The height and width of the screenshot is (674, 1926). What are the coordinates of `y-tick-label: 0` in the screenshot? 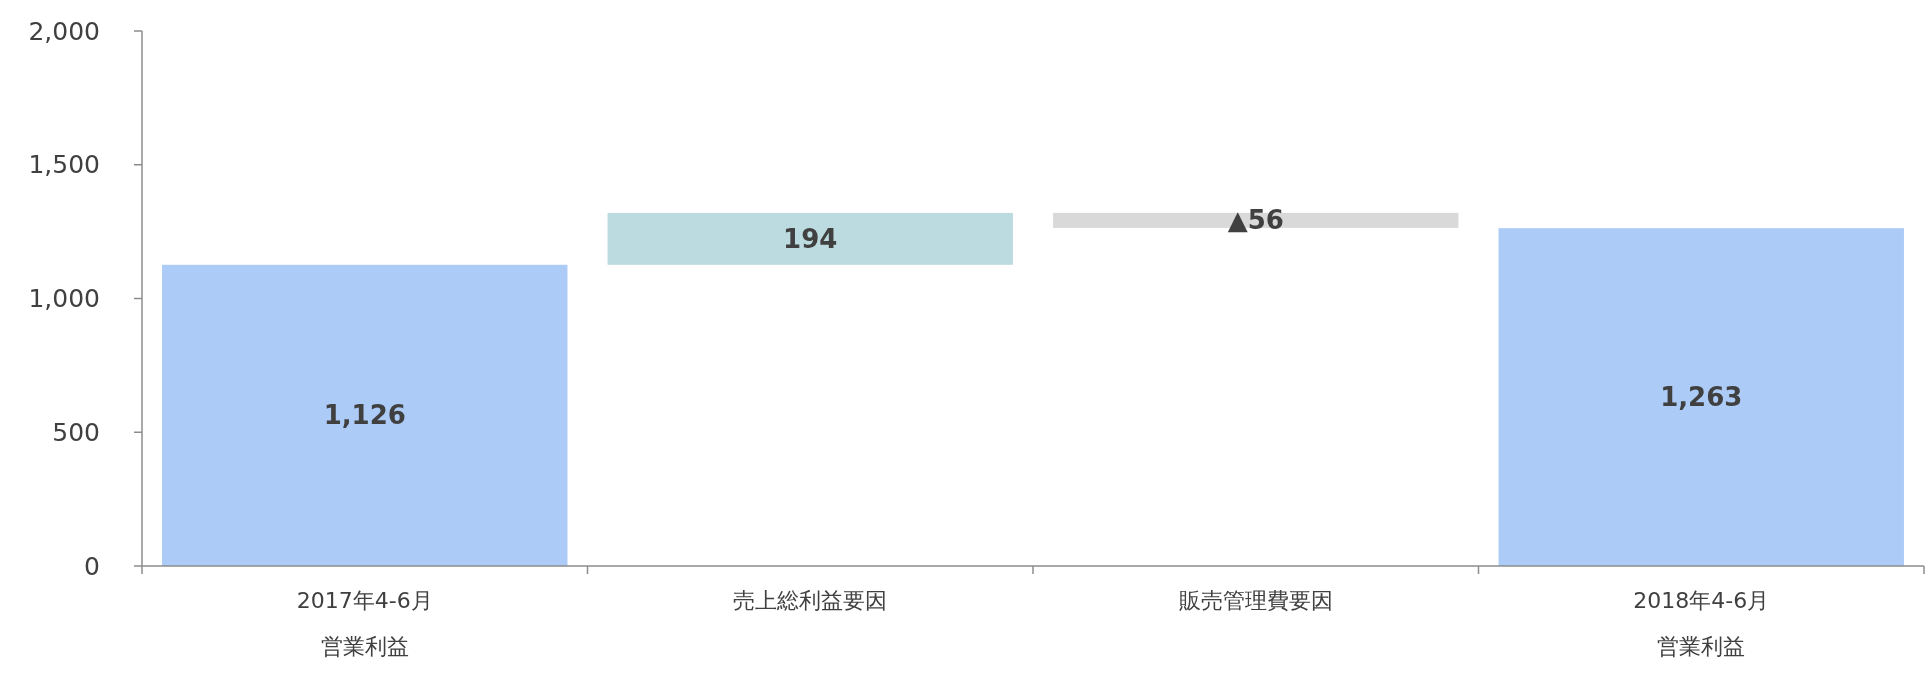 It's located at (92, 566).